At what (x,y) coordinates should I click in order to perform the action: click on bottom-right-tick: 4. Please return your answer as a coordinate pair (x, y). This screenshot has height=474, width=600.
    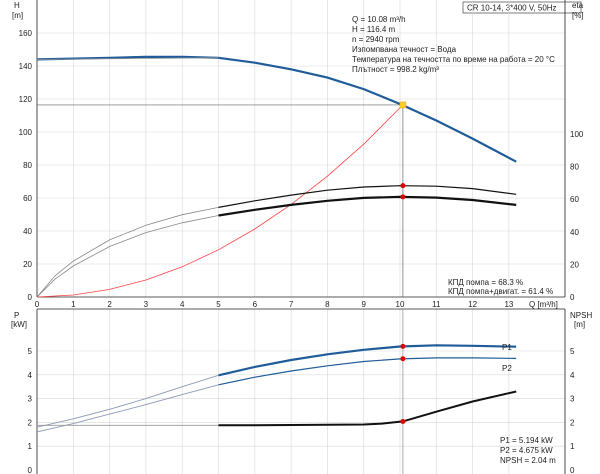
    Looking at the image, I should click on (572, 375).